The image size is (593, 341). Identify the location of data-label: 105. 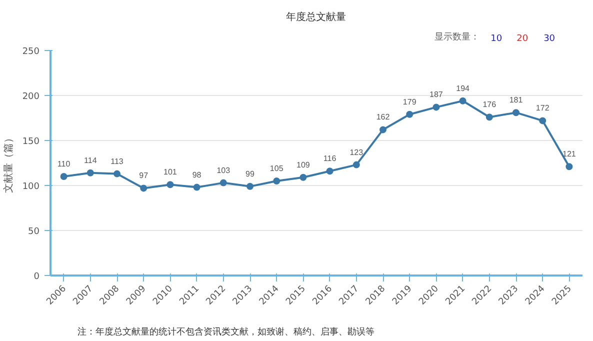
(277, 168).